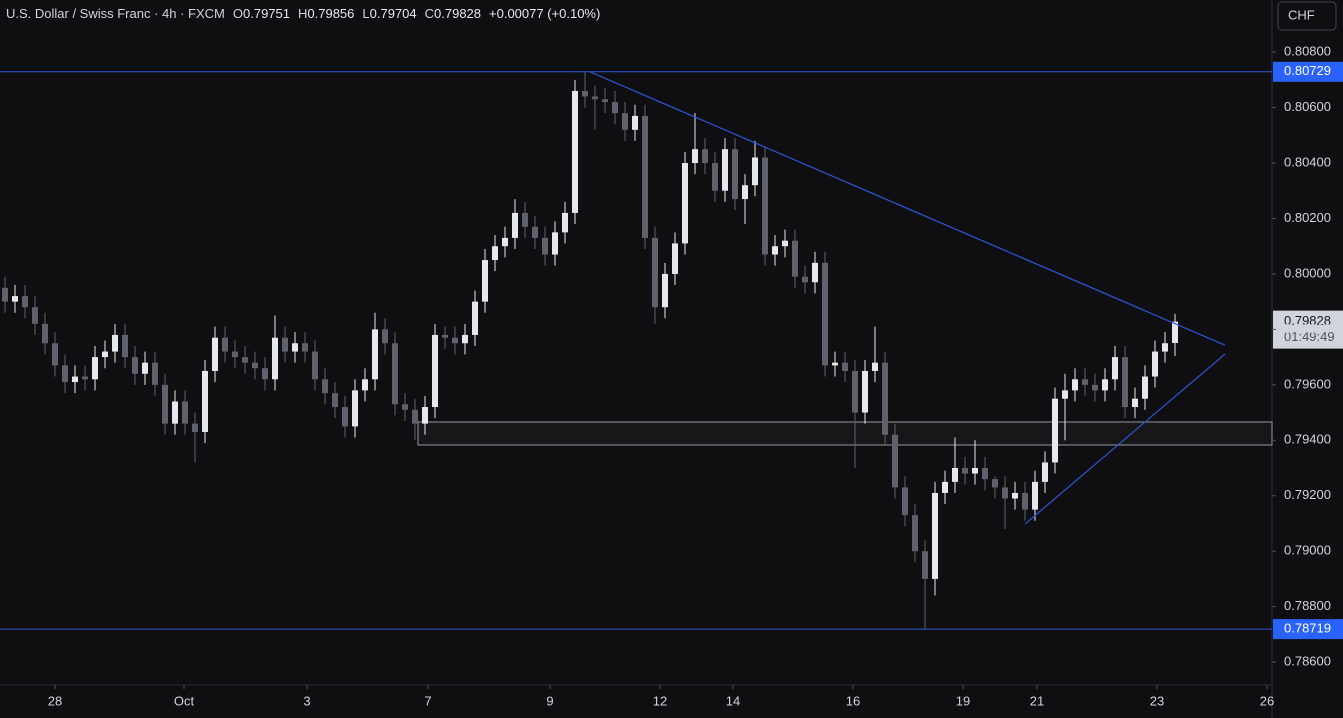 This screenshot has width=1343, height=718. What do you see at coordinates (306, 700) in the screenshot?
I see `x-tick-label: 3` at bounding box center [306, 700].